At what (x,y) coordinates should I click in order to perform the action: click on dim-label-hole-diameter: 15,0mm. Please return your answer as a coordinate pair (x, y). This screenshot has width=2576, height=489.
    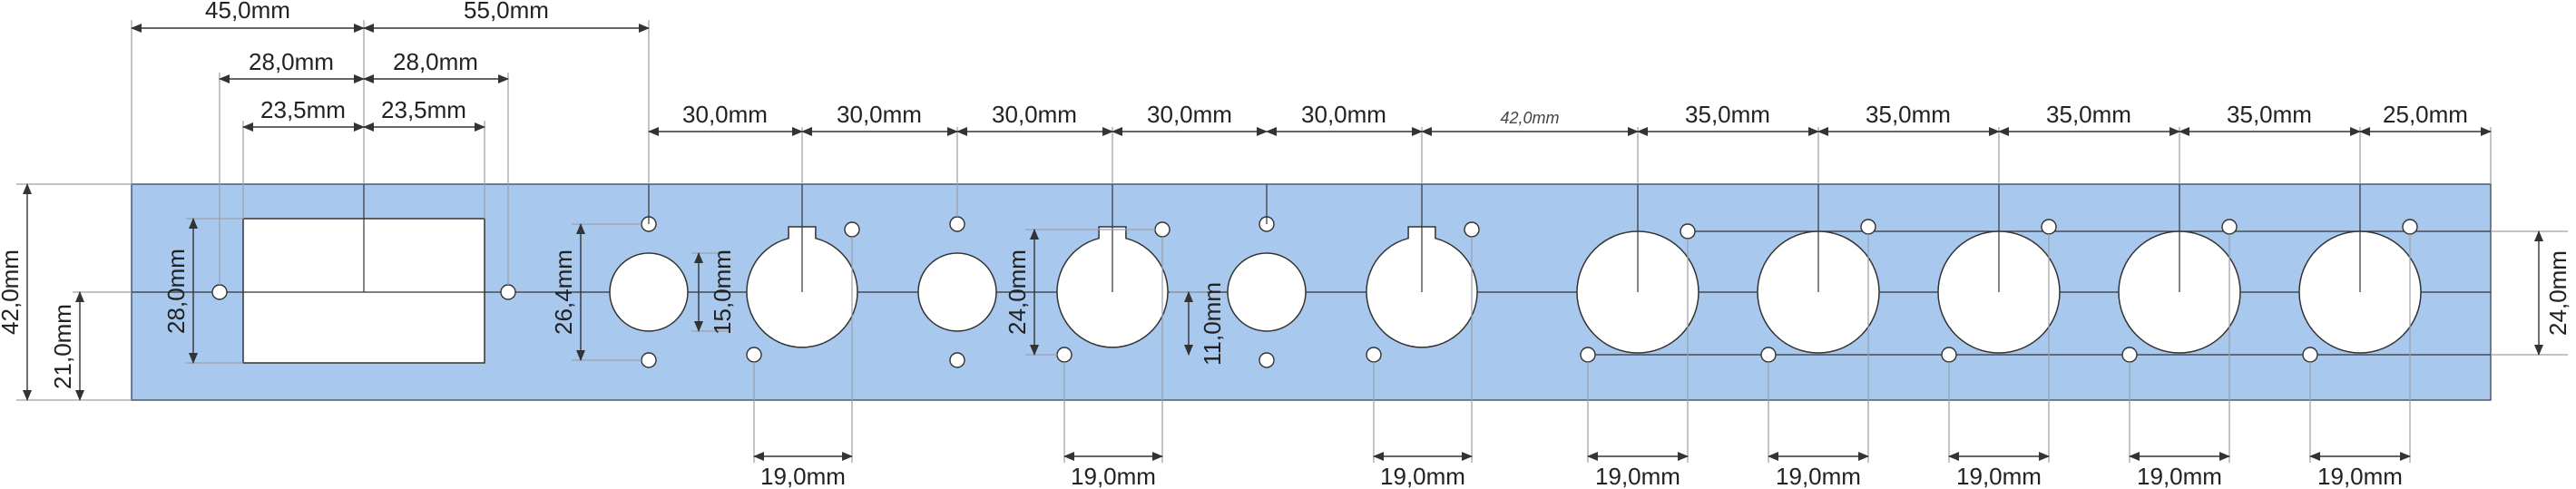
    Looking at the image, I should click on (722, 292).